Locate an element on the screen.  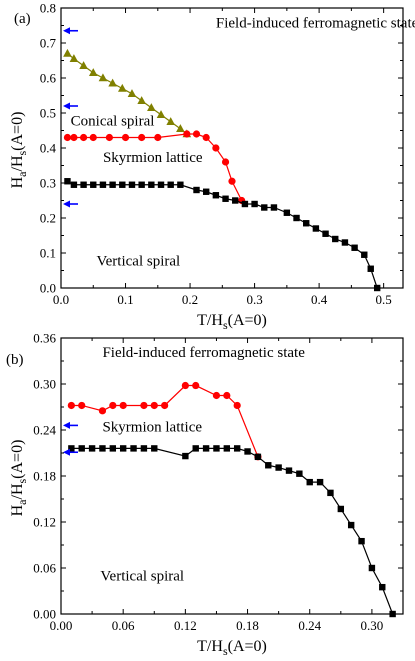
panel-label: (b) is located at coordinates (15, 360).